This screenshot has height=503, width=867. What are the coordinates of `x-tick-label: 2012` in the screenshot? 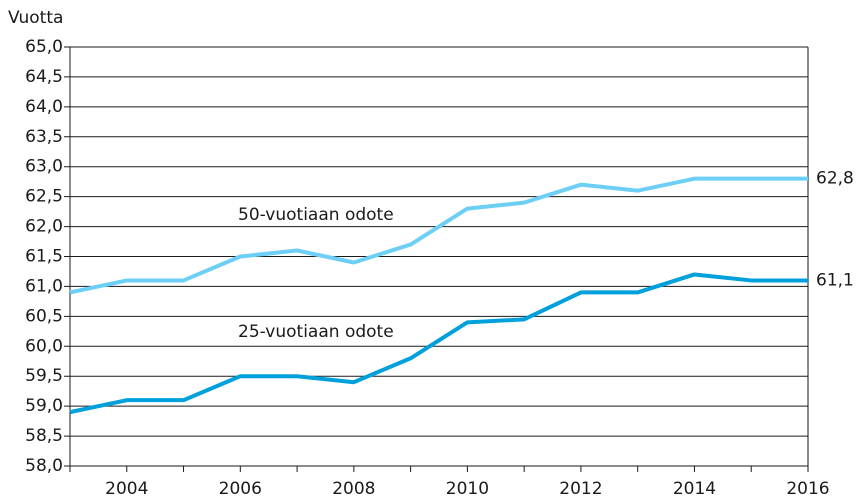 It's located at (580, 489).